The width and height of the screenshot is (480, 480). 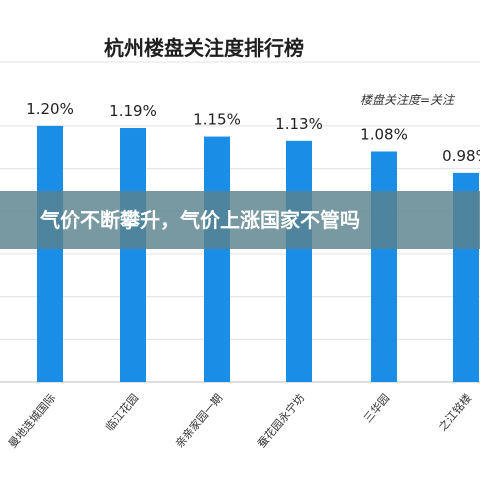 I want to click on overlay-banner: 气价不断攀升，气价上涨国家不管吗, so click(x=240, y=220).